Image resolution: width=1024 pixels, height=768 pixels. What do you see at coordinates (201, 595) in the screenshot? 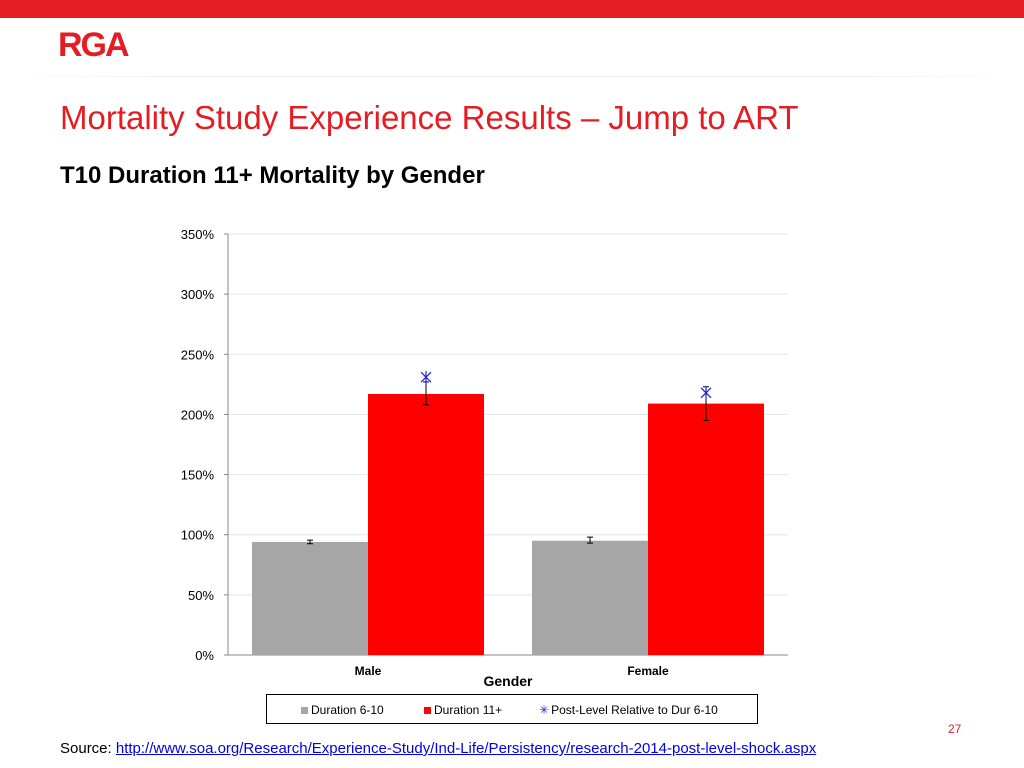
I see `y-tick-label: 50%` at bounding box center [201, 595].